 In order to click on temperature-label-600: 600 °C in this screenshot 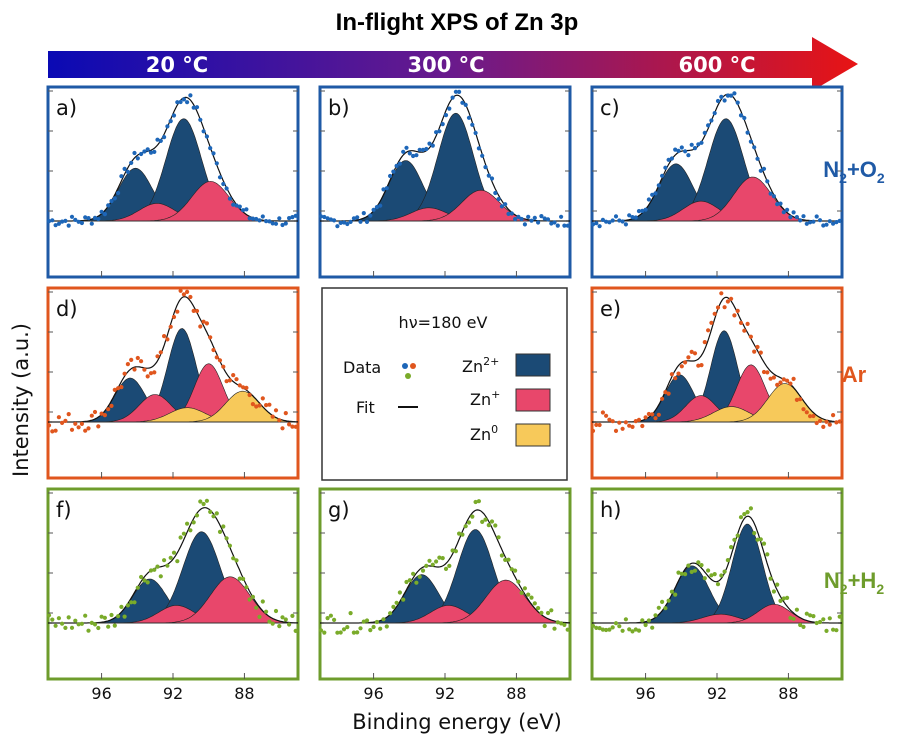, I will do `click(716, 65)`.